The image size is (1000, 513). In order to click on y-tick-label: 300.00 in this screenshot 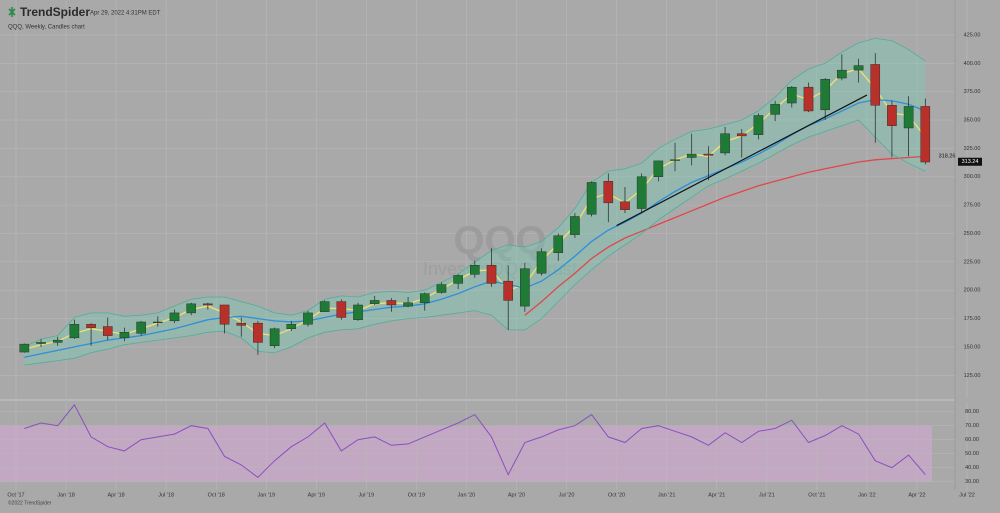, I will do `click(972, 177)`.